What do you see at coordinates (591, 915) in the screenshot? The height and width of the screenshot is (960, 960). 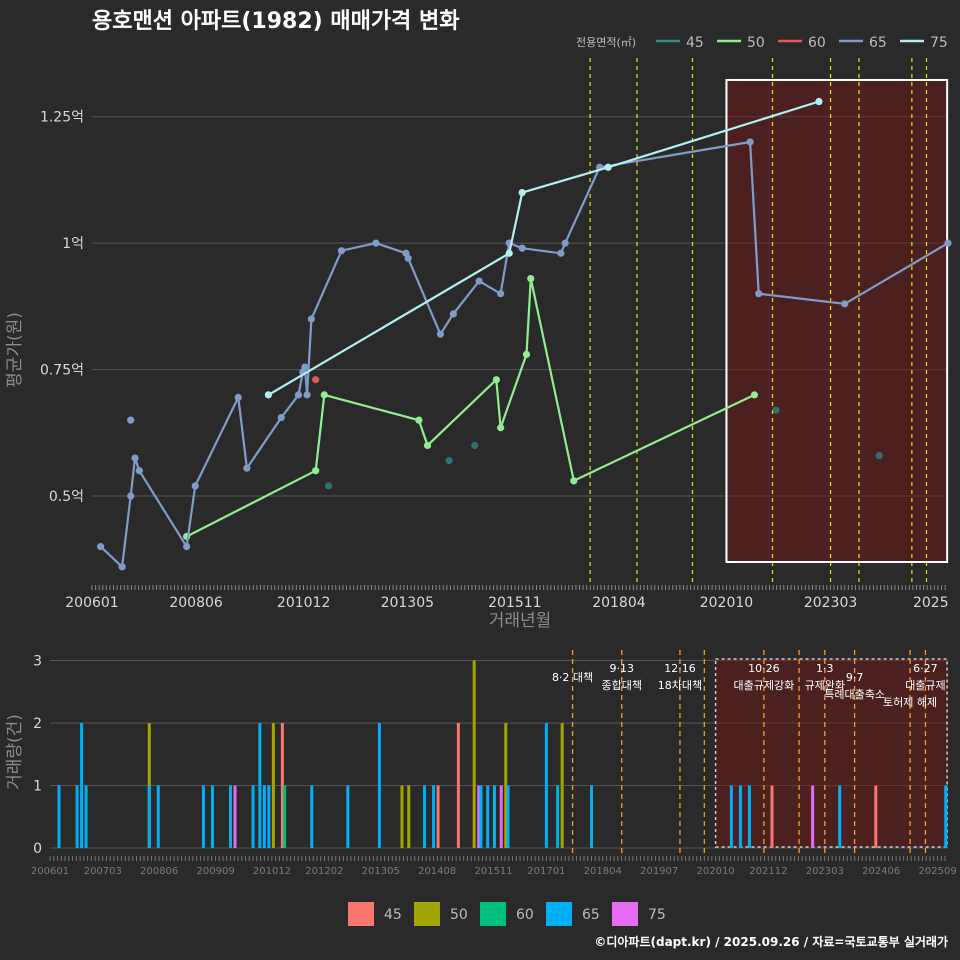 I see `legend-bottom-label-65: 65` at bounding box center [591, 915].